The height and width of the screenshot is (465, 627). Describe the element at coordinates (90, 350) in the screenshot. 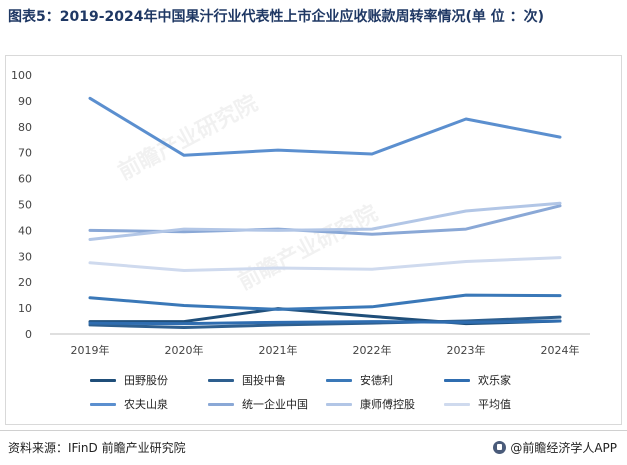

I see `x-tick-label: 2019年` at that location.